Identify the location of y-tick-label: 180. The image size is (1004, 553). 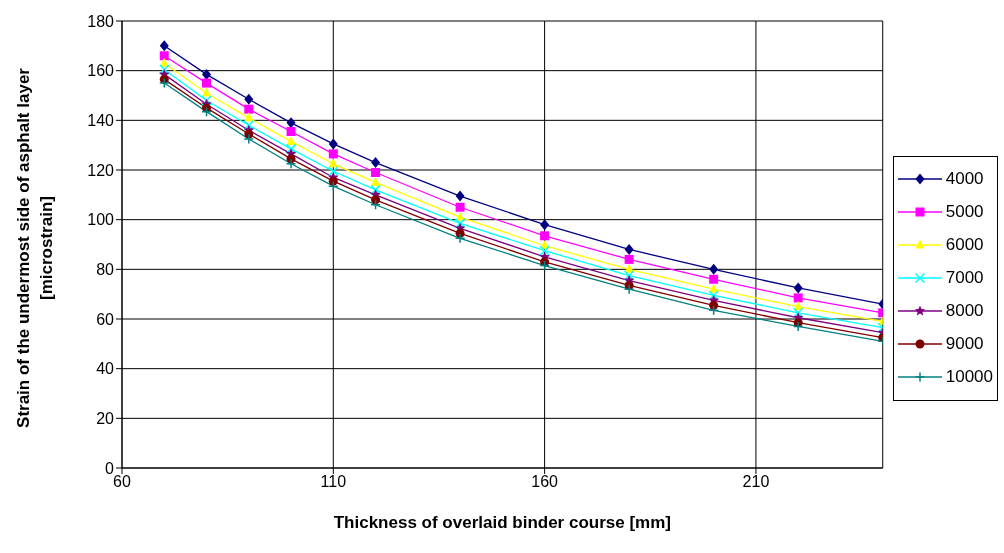
(101, 21).